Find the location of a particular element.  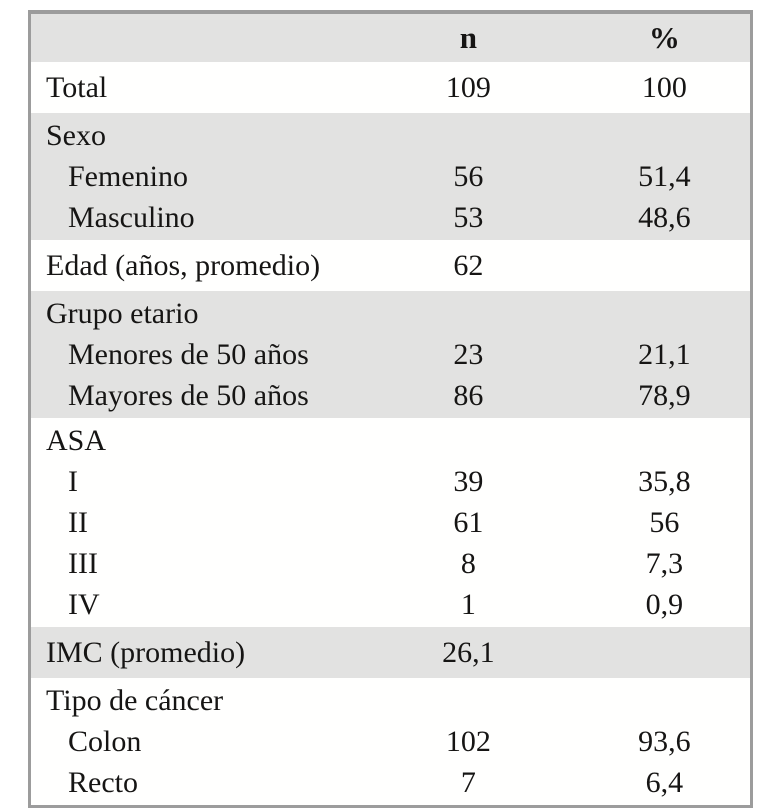

cell-n: 56 is located at coordinates (468, 176).